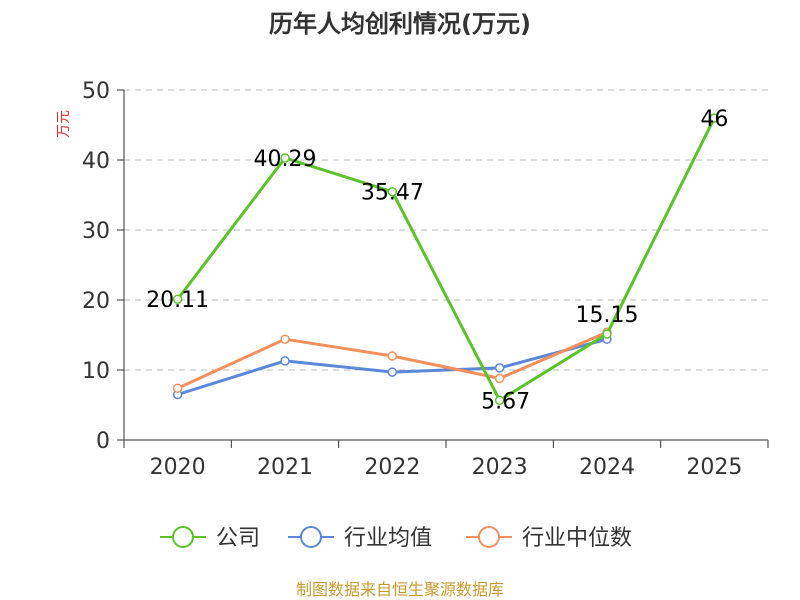 The image size is (800, 600). I want to click on y-tick-label: 30, so click(96, 231).